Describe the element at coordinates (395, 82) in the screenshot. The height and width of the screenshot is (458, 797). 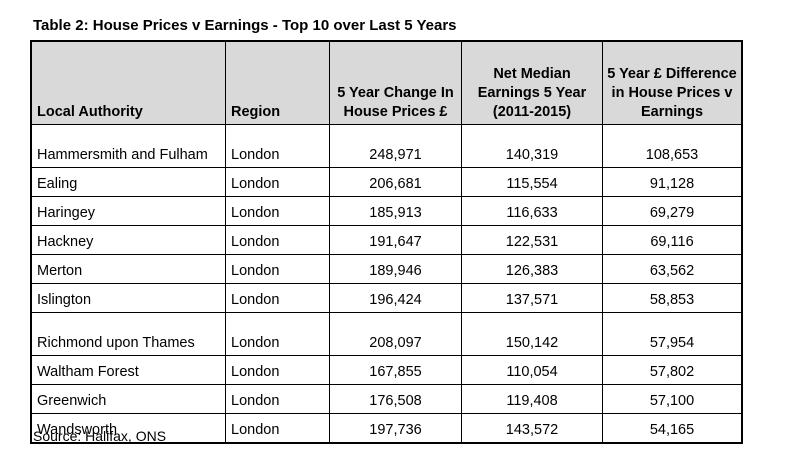
I see `header-change: 5 Year Change In House Prices £` at that location.